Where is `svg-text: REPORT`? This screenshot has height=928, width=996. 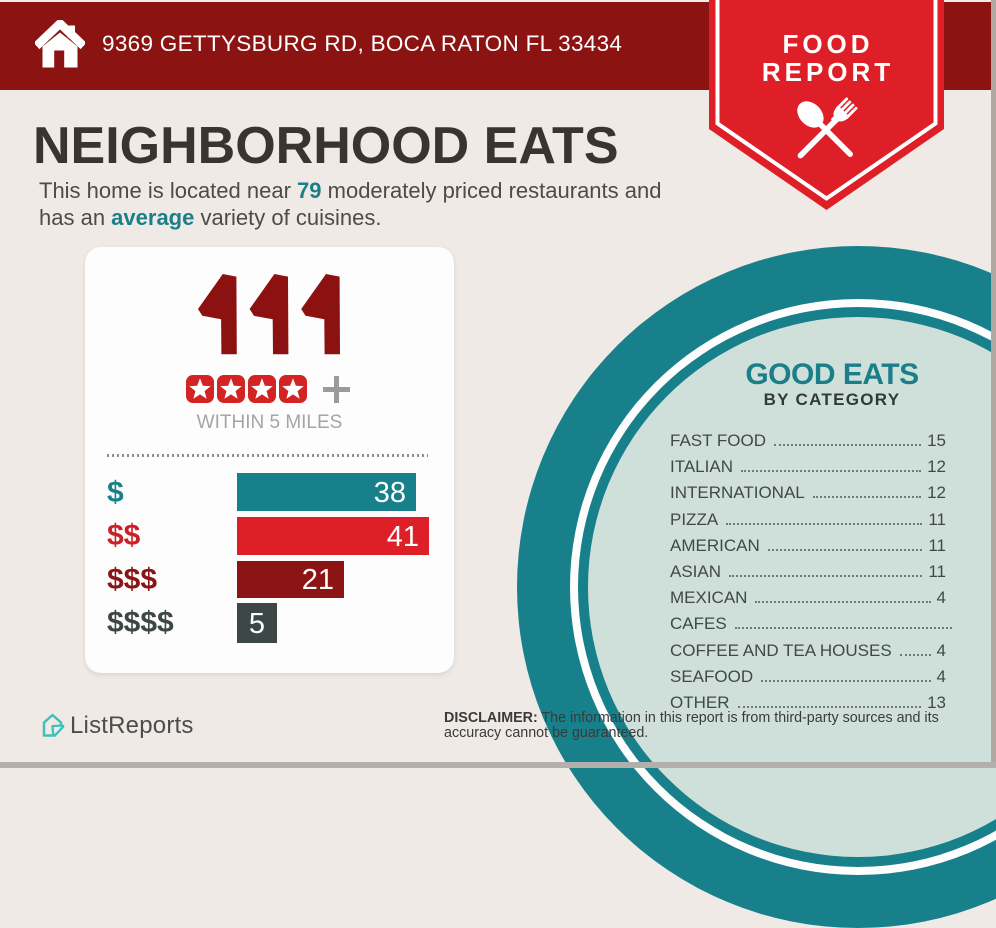
svg-text: REPORT is located at coordinates (828, 72).